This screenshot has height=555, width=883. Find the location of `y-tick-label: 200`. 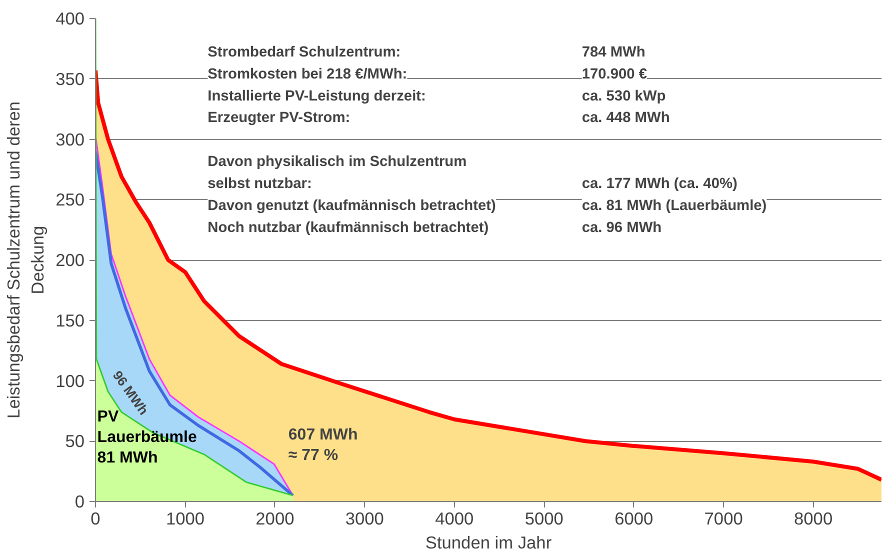

y-tick-label: 200 is located at coordinates (70, 260).